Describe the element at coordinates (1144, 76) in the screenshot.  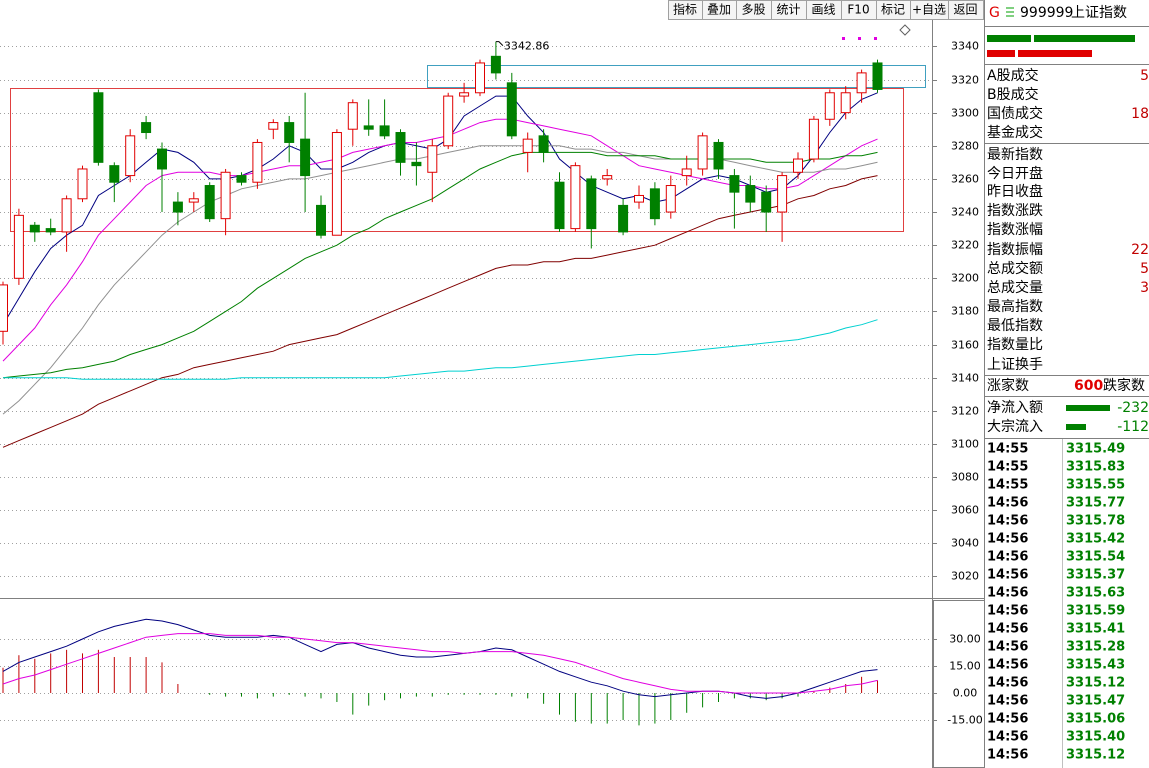
I see `field-value: 5` at that location.